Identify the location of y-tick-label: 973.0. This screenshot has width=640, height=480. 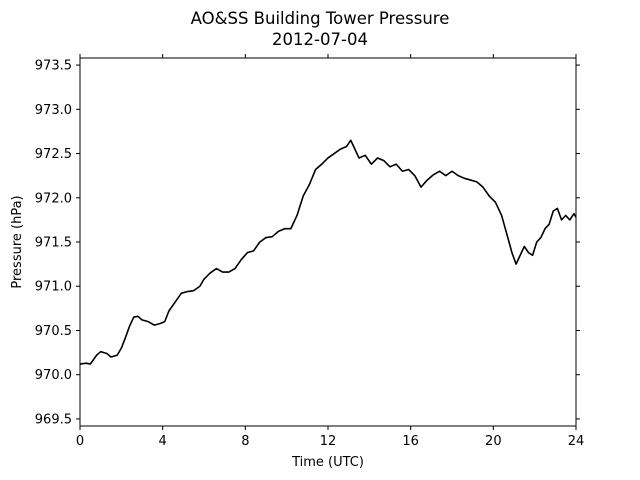
(53, 110).